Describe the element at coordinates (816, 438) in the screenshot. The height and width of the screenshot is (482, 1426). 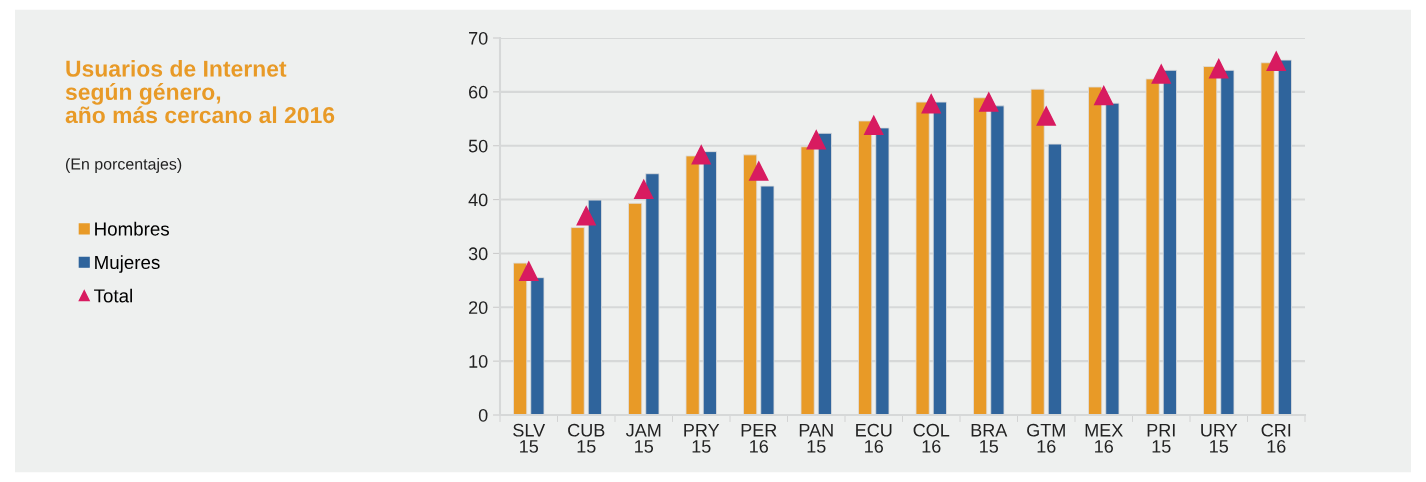
I see `x-tick-label: PAN 15` at that location.